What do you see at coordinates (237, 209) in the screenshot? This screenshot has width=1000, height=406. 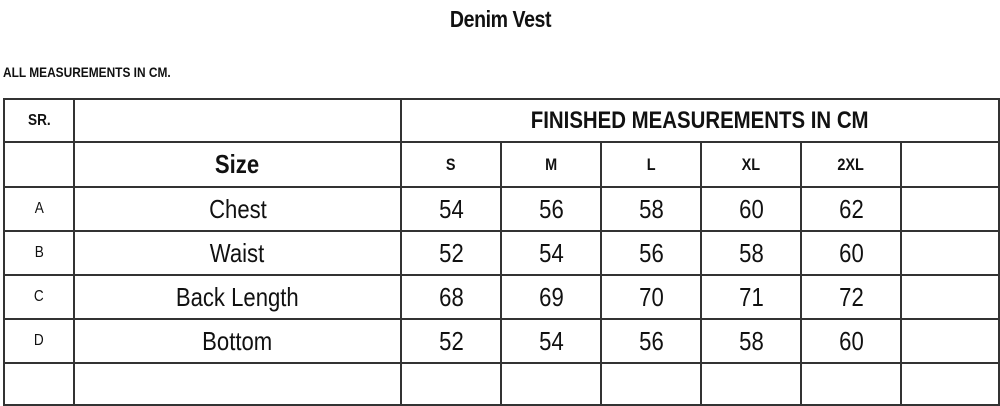 I see `measurement-name: Chest` at bounding box center [237, 209].